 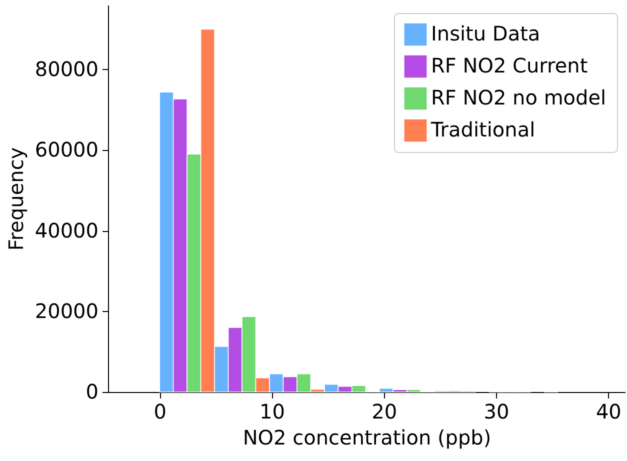 What do you see at coordinates (485, 34) in the screenshot?
I see `legend-label: Insitu Data` at bounding box center [485, 34].